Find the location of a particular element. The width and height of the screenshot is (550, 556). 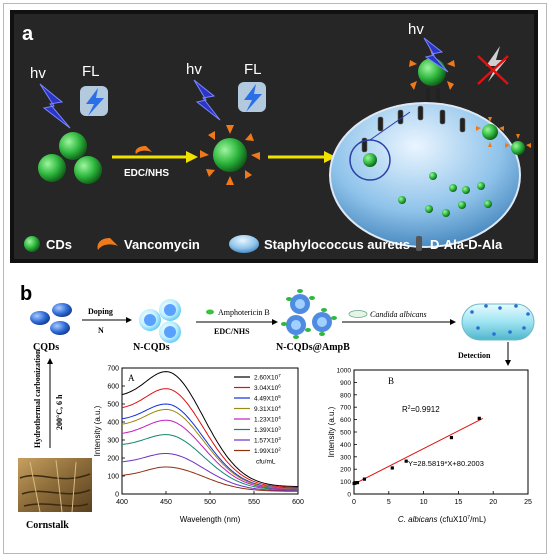

chart-b-frame is located at coordinates (441, 432).